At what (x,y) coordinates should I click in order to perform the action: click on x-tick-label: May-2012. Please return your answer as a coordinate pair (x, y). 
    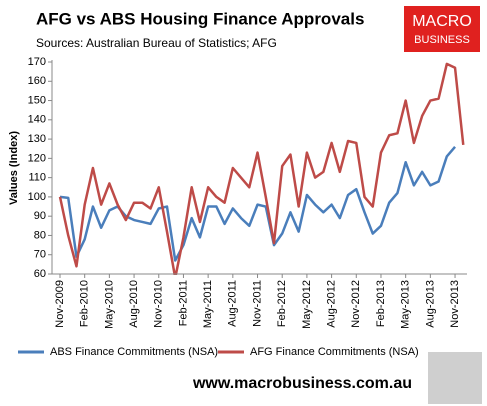
    Looking at the image, I should click on (307, 304).